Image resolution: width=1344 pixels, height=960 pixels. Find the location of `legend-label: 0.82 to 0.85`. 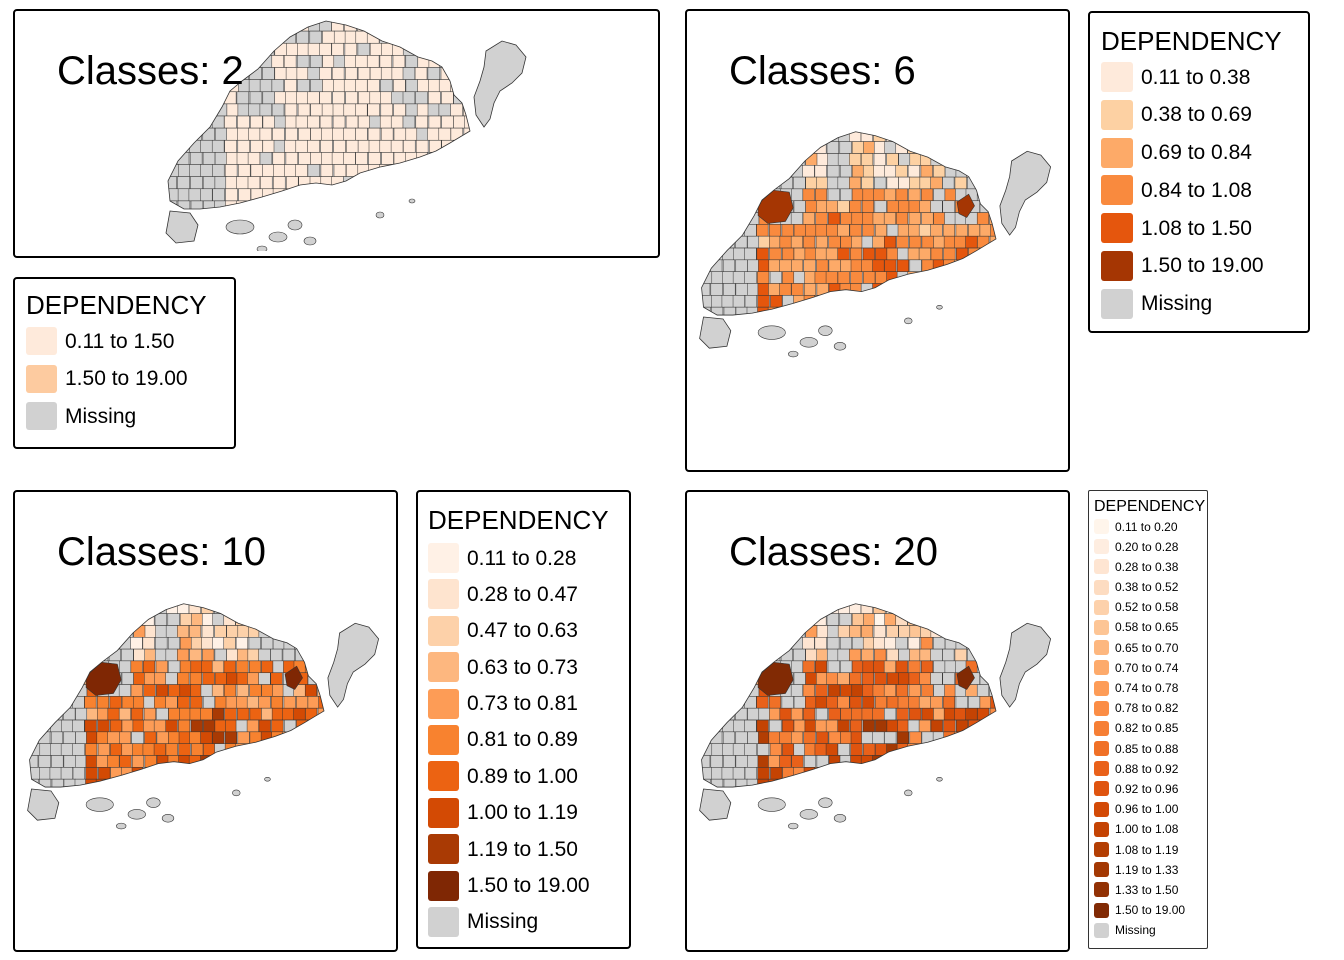

legend-label: 0.82 to 0.85 is located at coordinates (1147, 728).